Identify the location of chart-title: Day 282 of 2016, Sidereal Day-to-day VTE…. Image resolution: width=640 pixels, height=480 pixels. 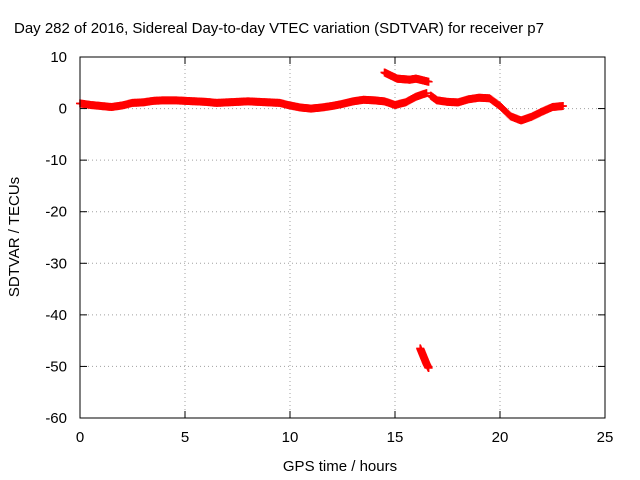
(279, 28).